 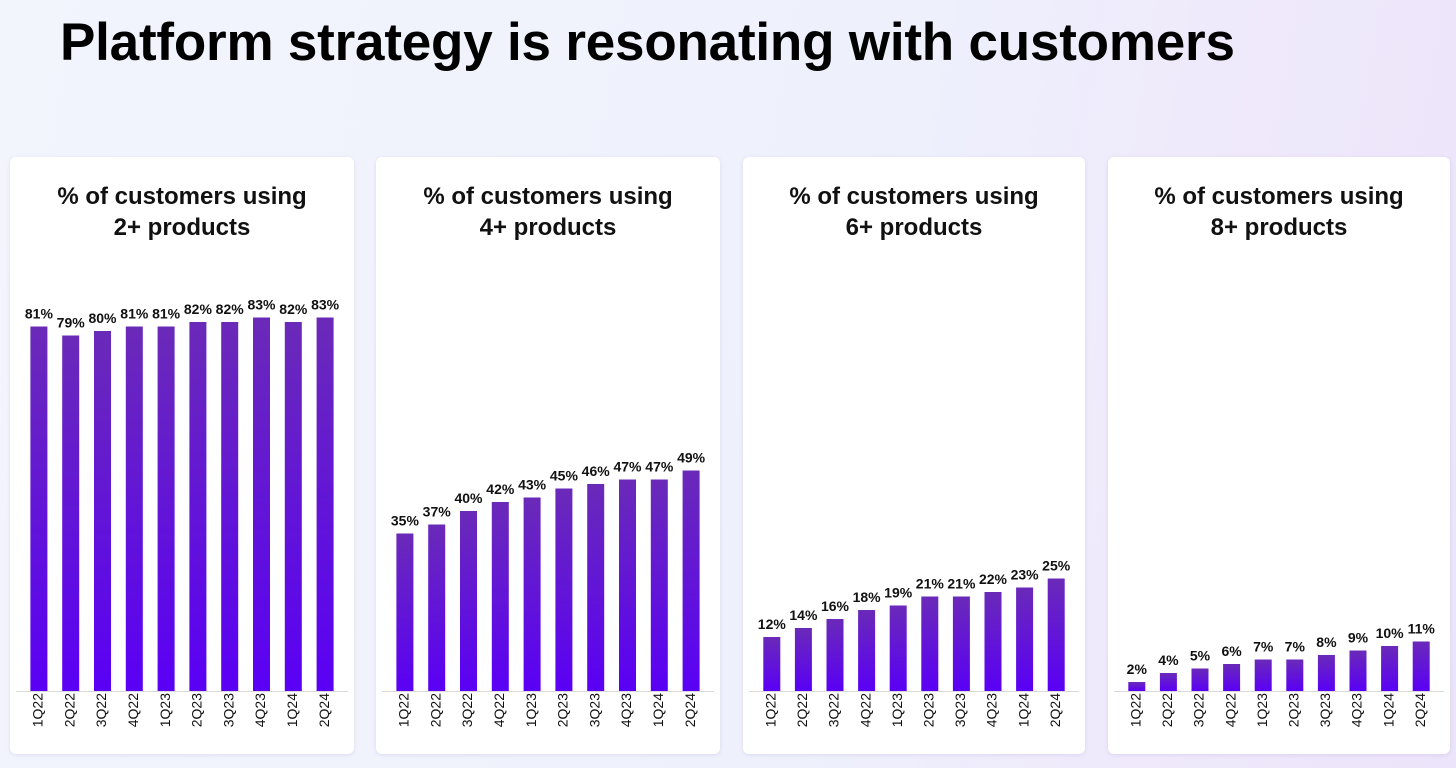 What do you see at coordinates (691, 458) in the screenshot?
I see `data-label: 49%` at bounding box center [691, 458].